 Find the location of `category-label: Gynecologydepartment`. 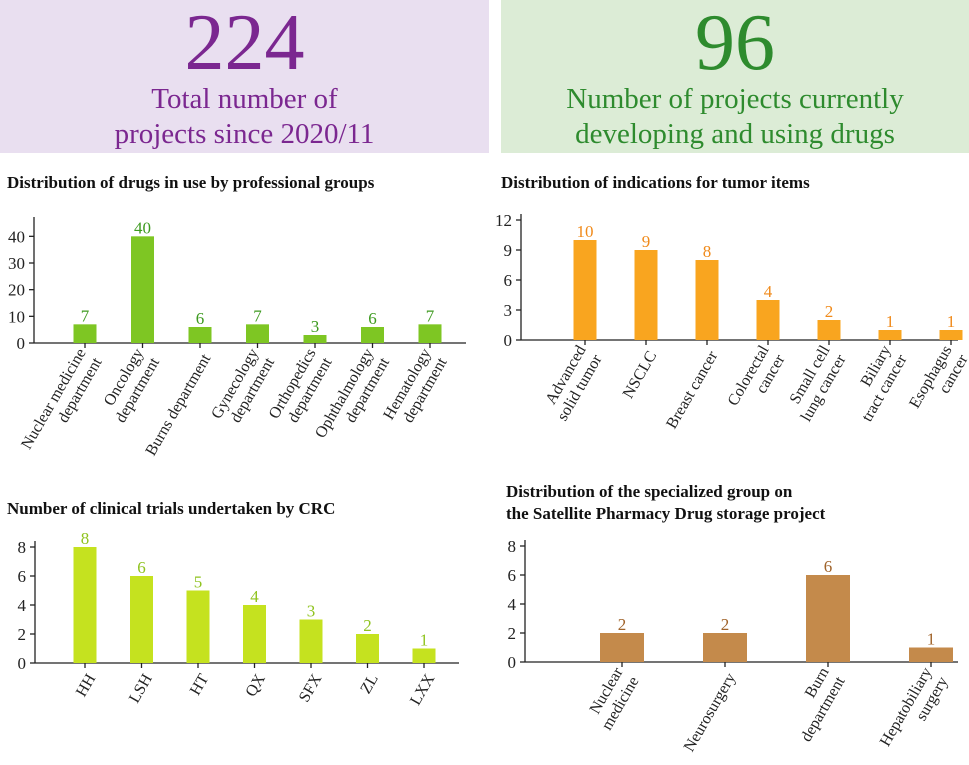

category-label: Gynecologydepartment is located at coordinates (243, 388).